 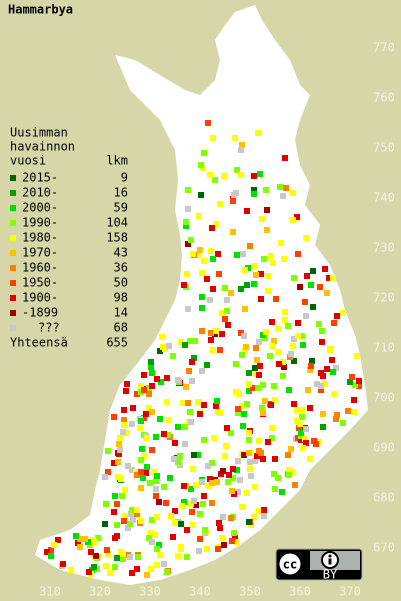 What do you see at coordinates (384, 98) in the screenshot?
I see `y-axis-label: 760` at bounding box center [384, 98].